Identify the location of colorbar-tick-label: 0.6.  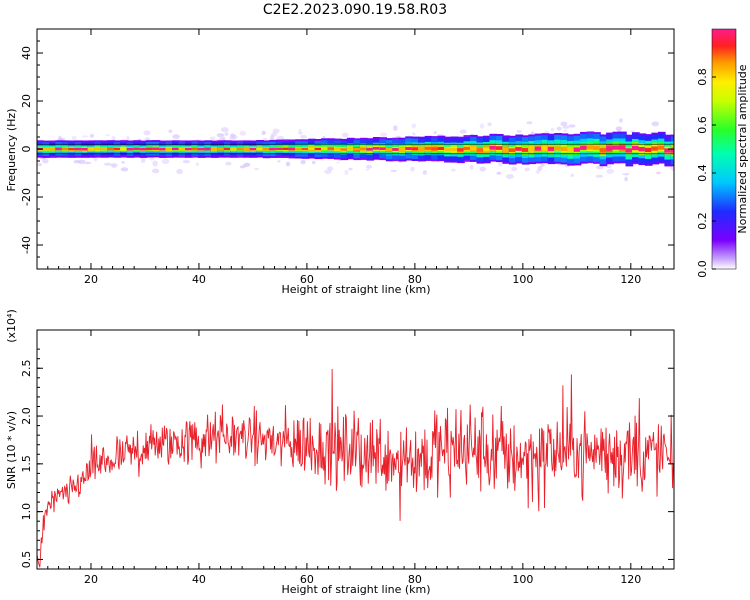
(702, 125).